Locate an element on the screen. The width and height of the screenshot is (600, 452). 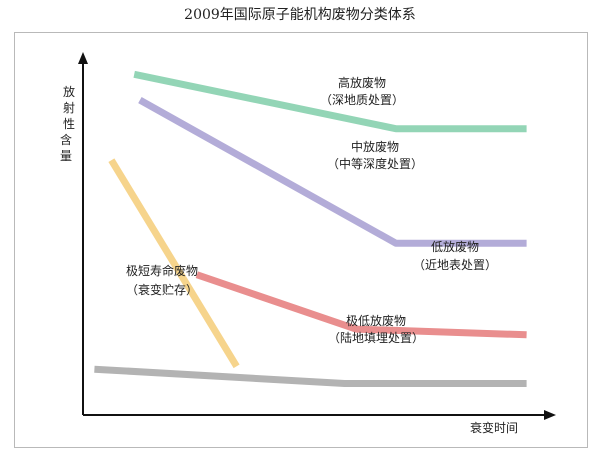
y-axis-label-char: 射 is located at coordinates (69, 107).